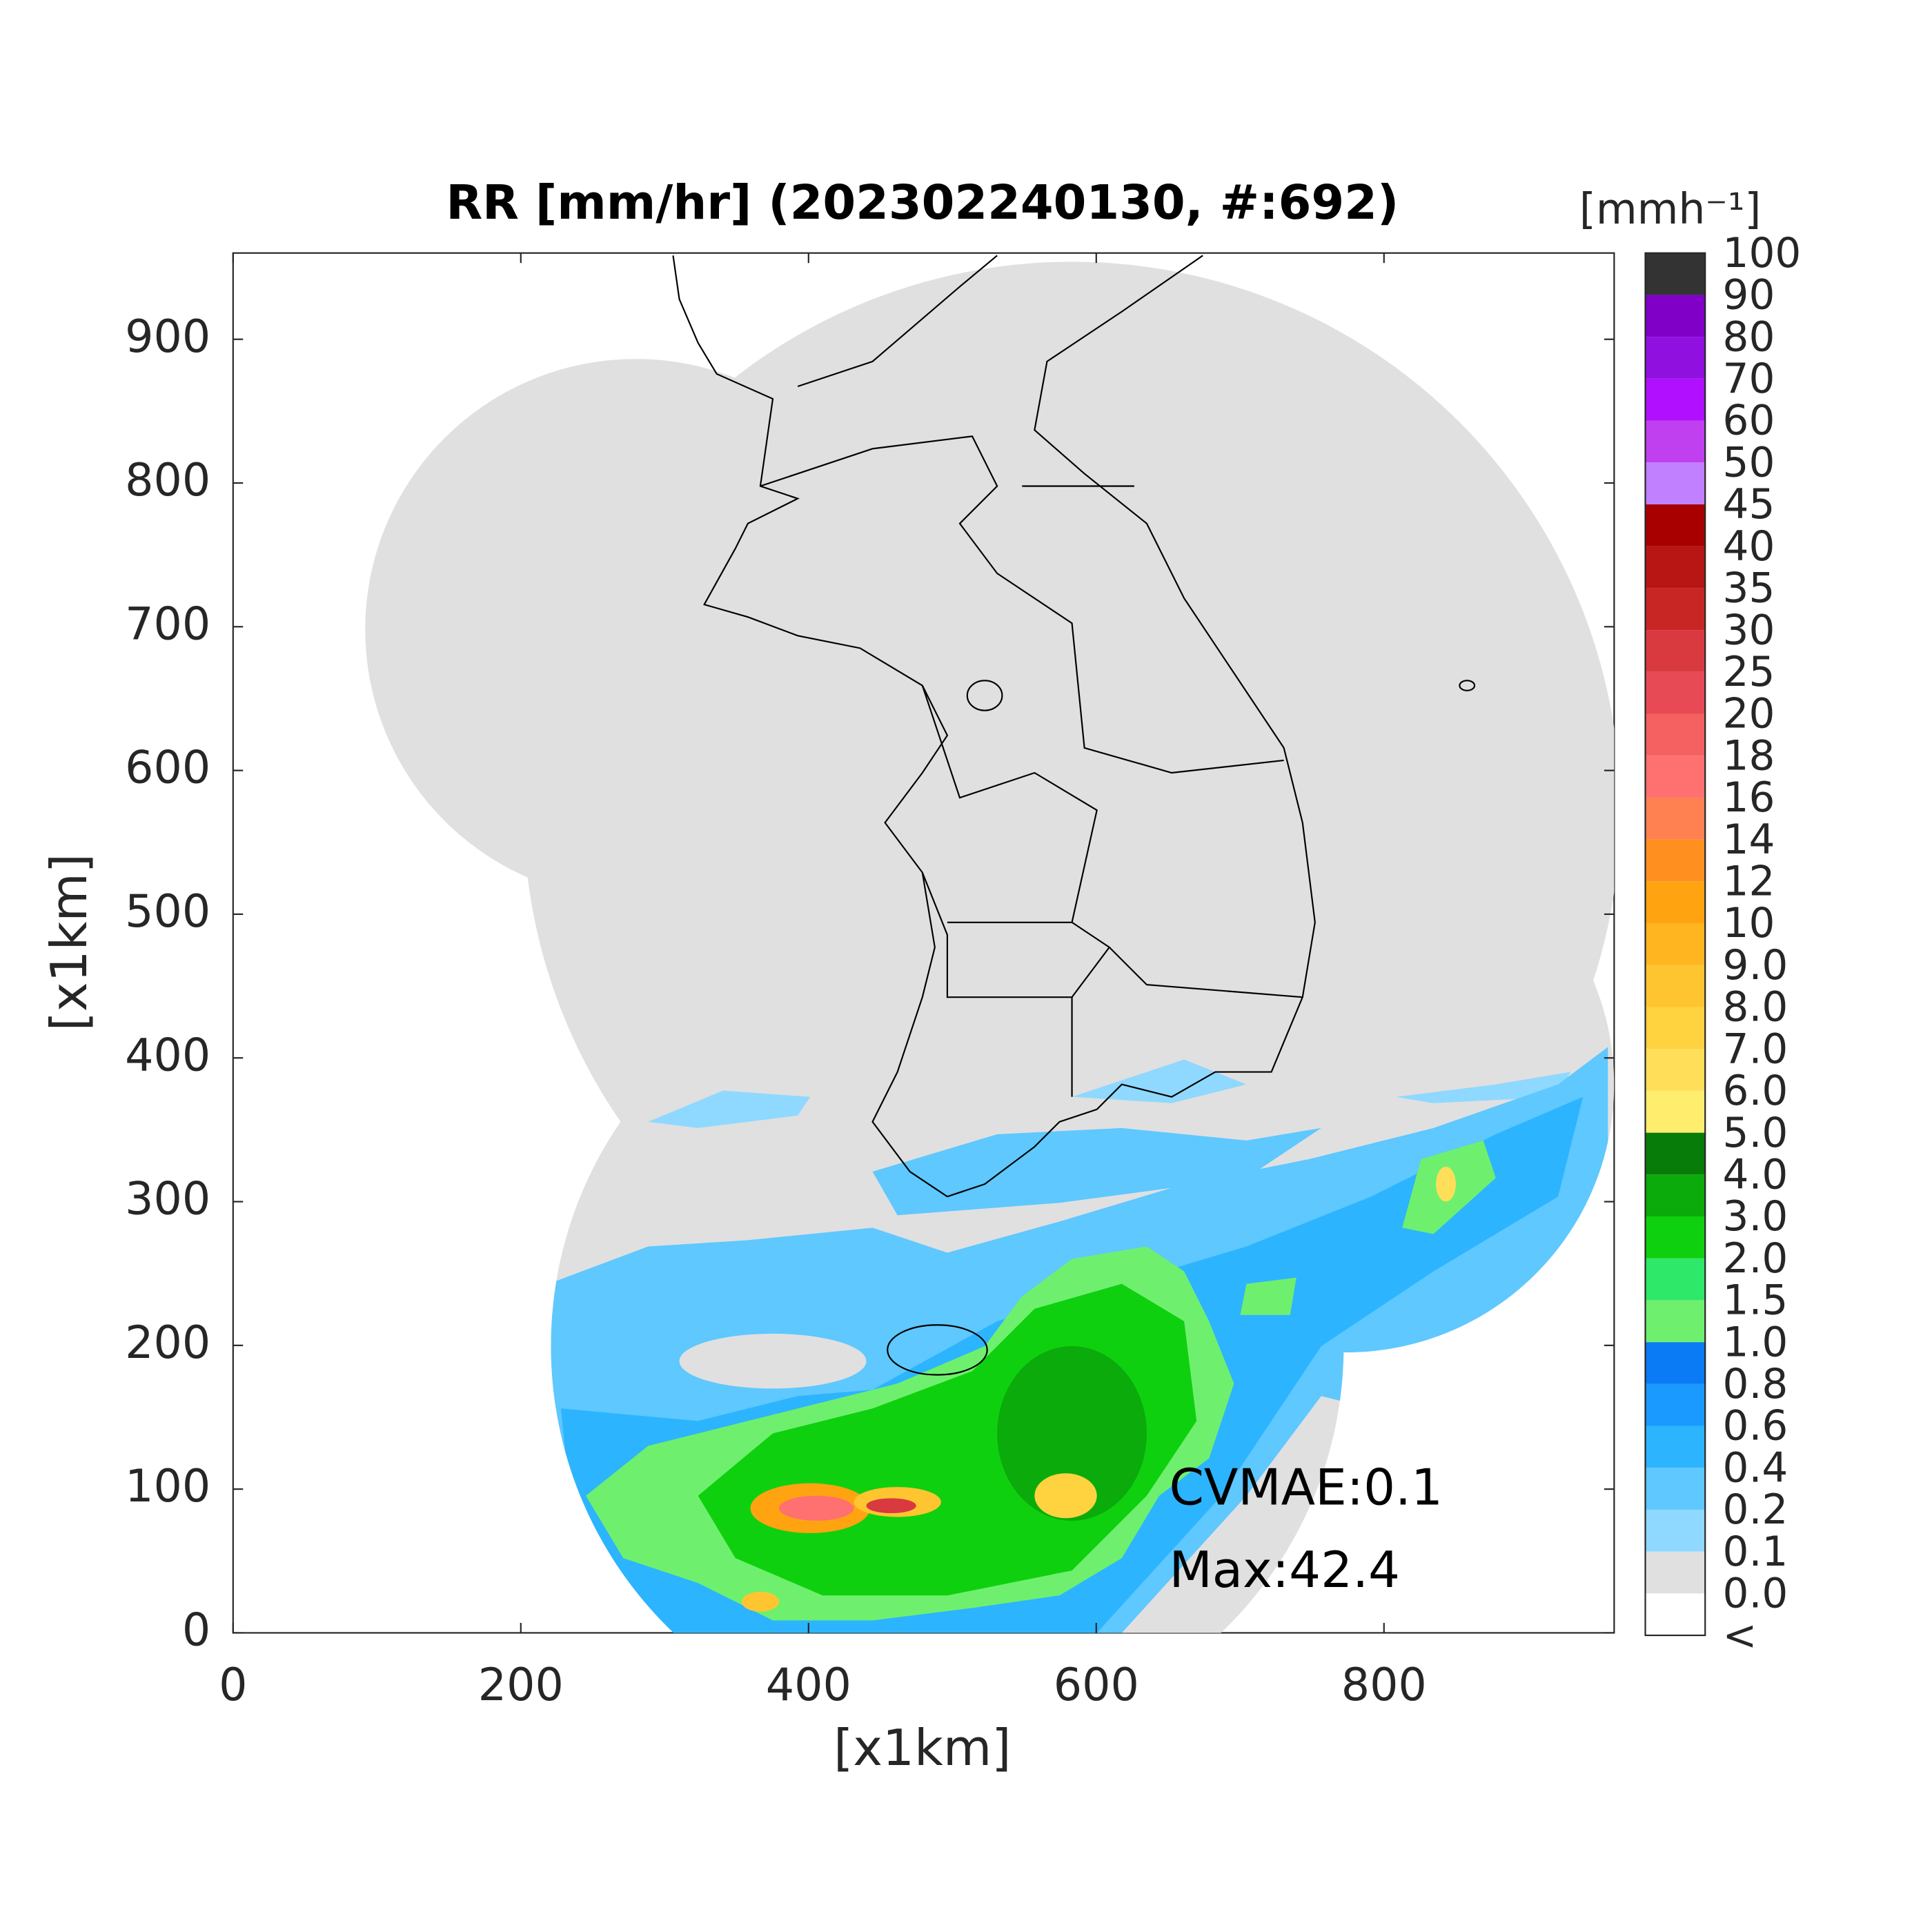 Image resolution: width=1932 pixels, height=1932 pixels. I want to click on colorbar-label: 14, so click(1749, 840).